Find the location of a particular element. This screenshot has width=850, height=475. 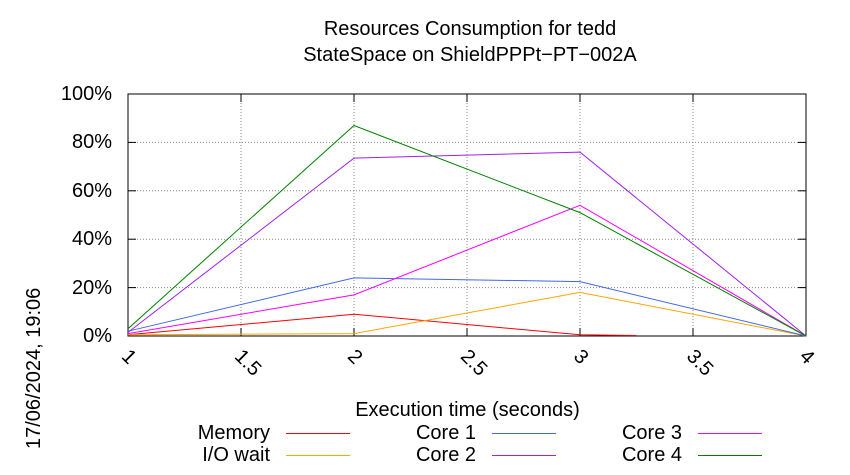

legend-label: I/O wait is located at coordinates (236, 455).